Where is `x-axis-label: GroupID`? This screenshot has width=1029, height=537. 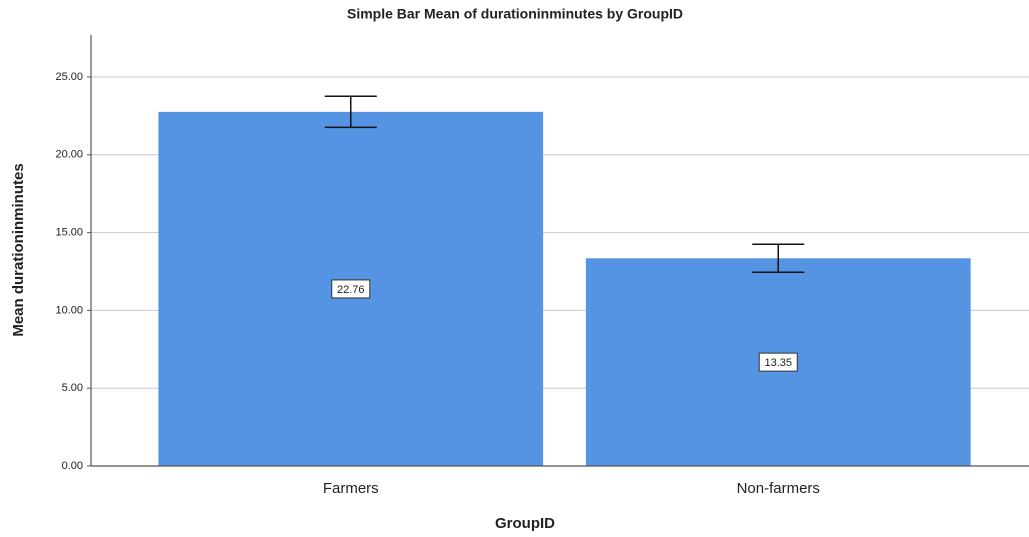 x-axis-label: GroupID is located at coordinates (525, 523).